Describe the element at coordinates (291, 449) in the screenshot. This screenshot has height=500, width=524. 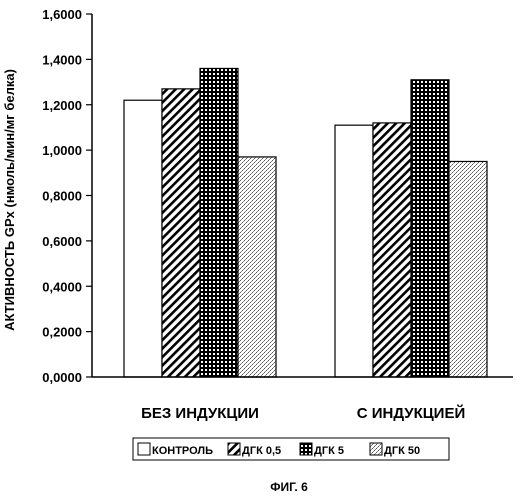
I see `legend: КОНТРОЛЬ ДГК 0,5 ДГК 5 ДГК 50` at that location.